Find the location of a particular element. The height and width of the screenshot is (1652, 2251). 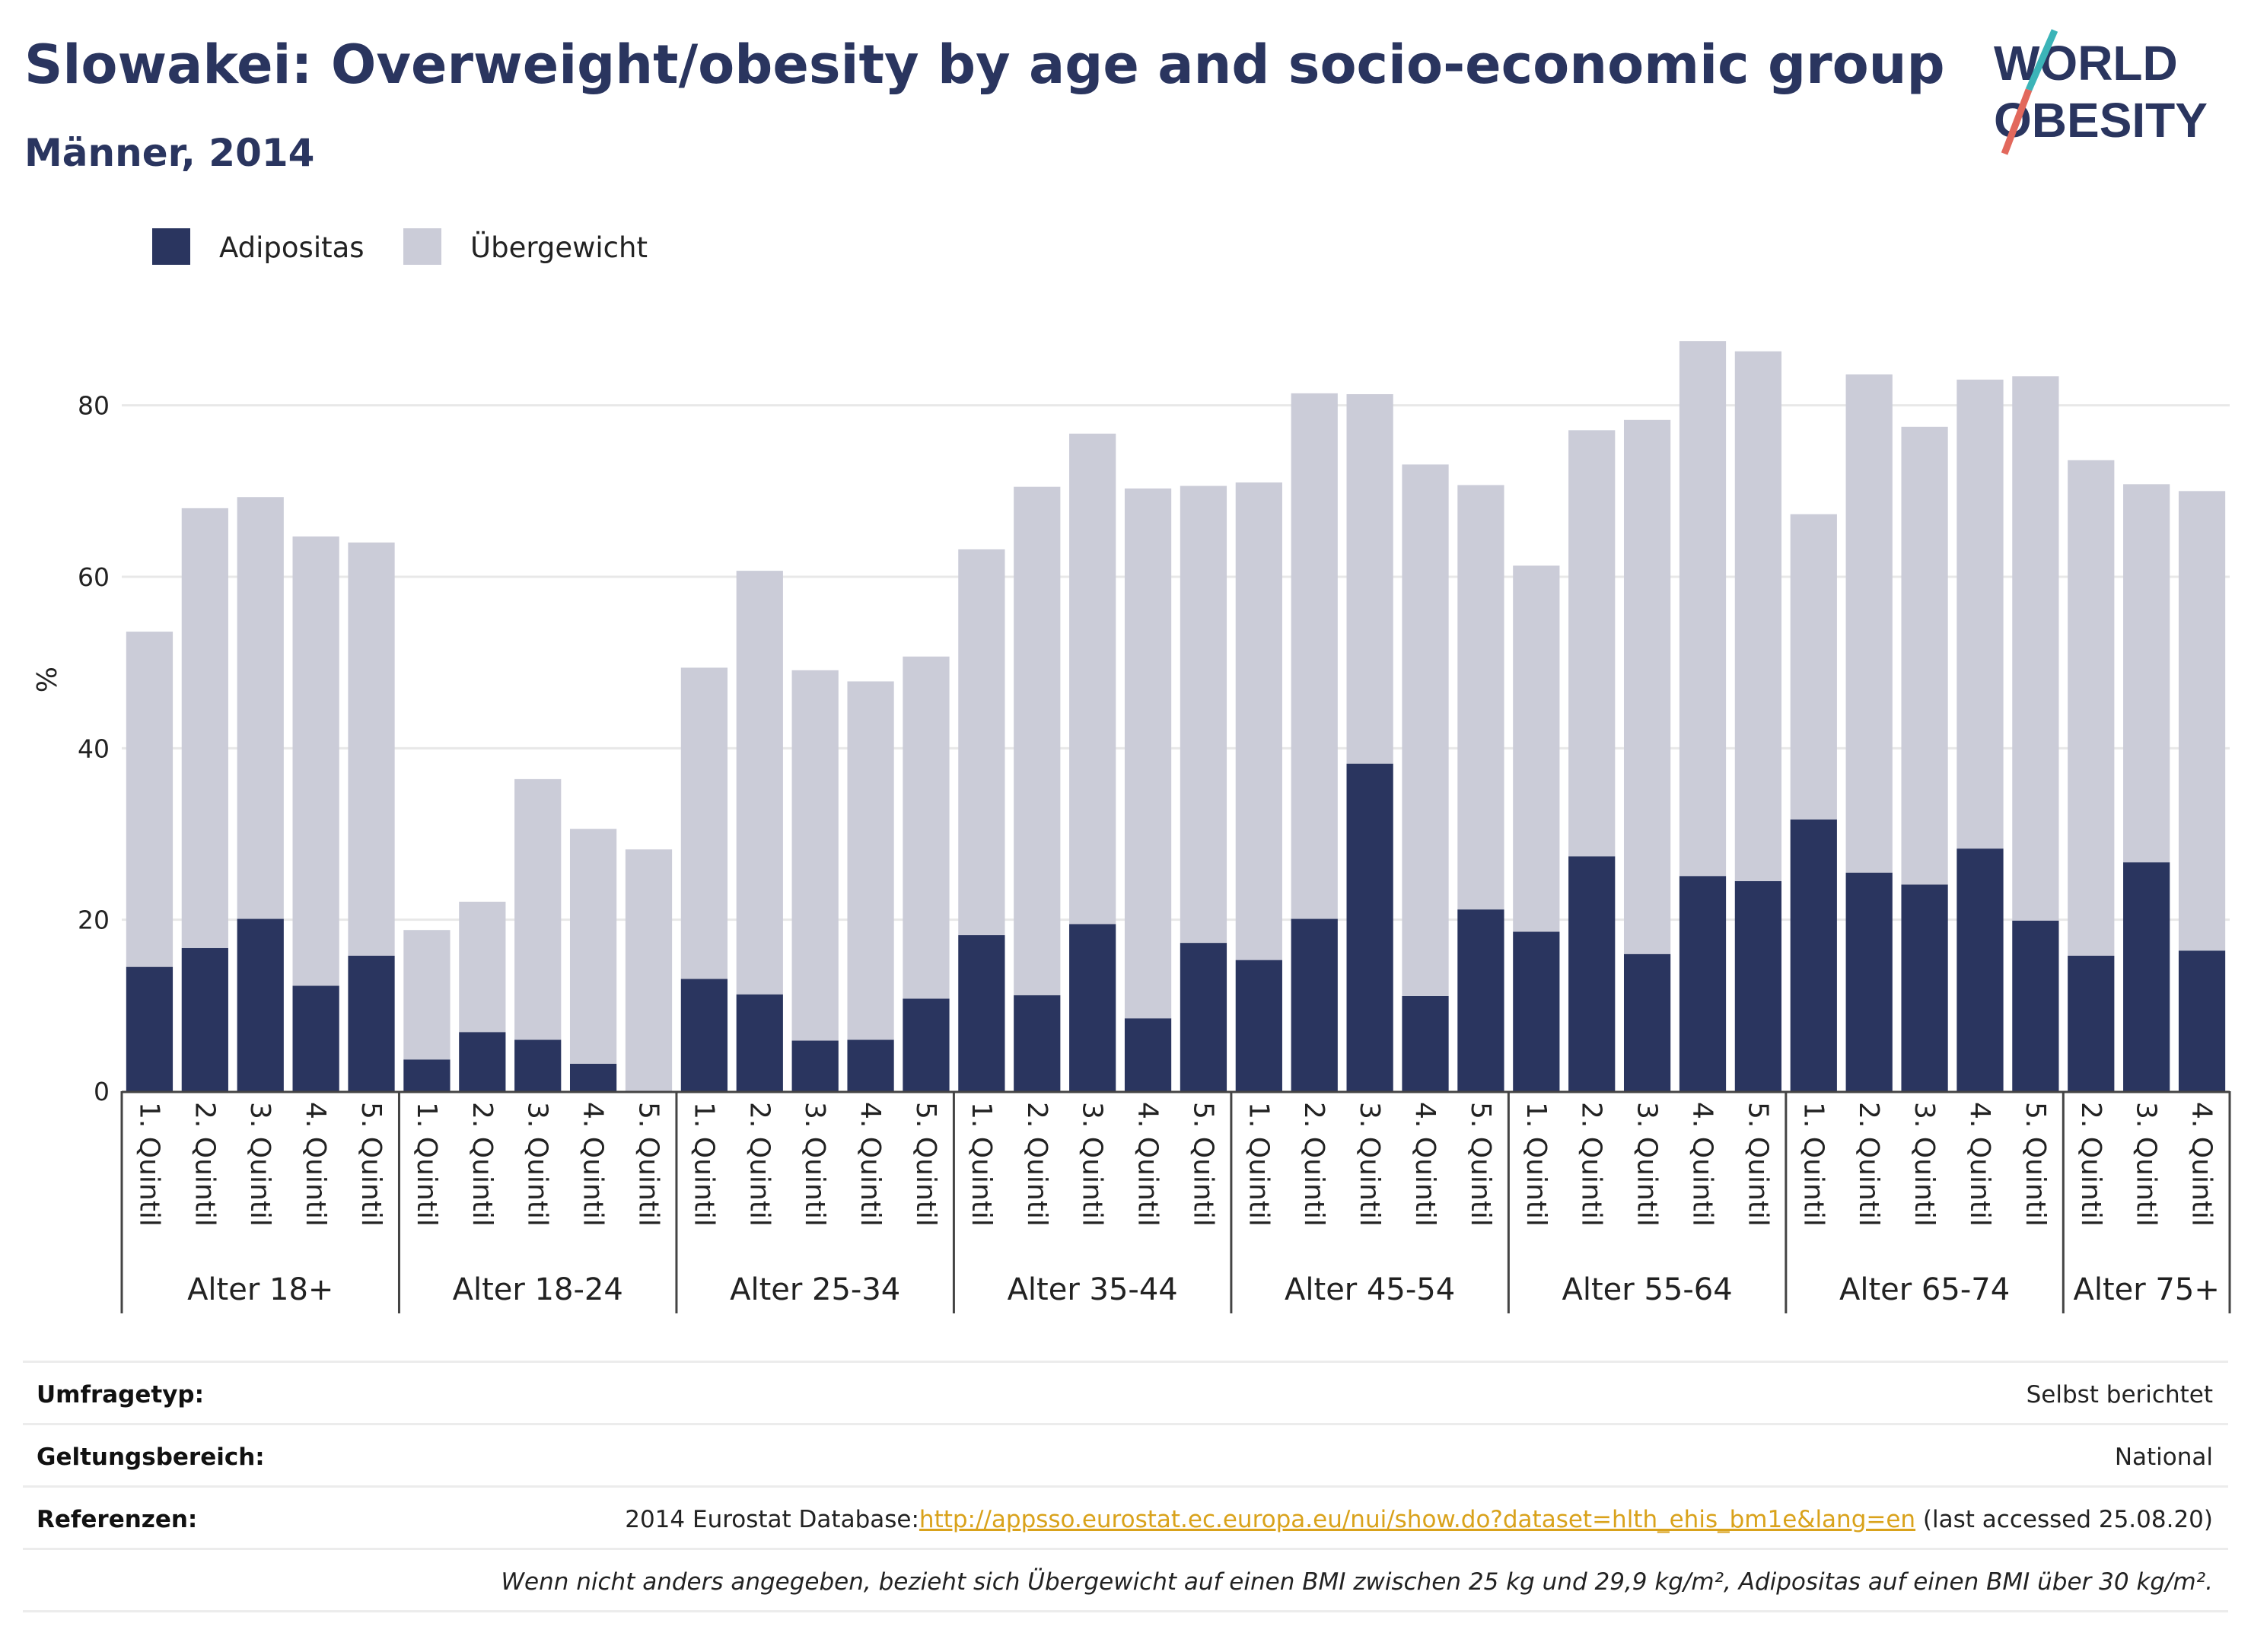

footer-row-scope: Geltungsbereich: National is located at coordinates (1125, 1454).